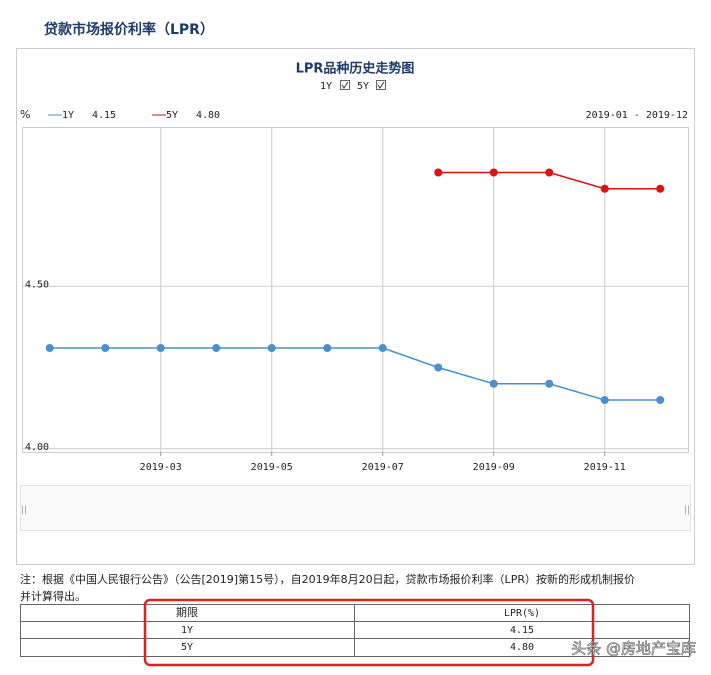  Describe the element at coordinates (25, 114) in the screenshot. I see `y-unit: %` at that location.